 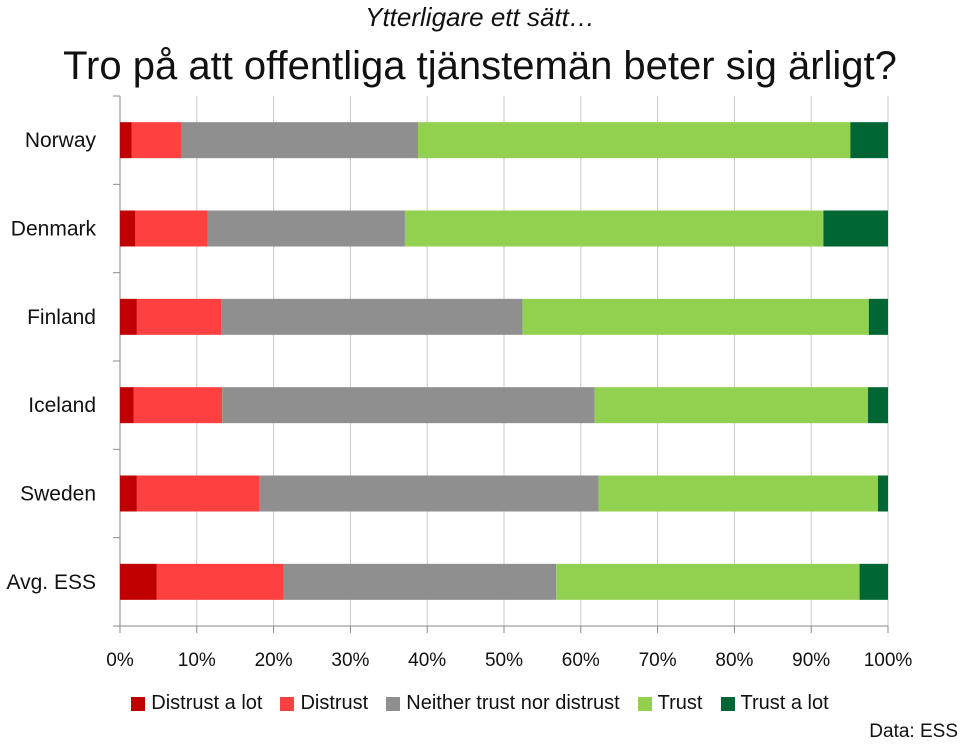 I want to click on x-tick-label: 50%, so click(x=504, y=660).